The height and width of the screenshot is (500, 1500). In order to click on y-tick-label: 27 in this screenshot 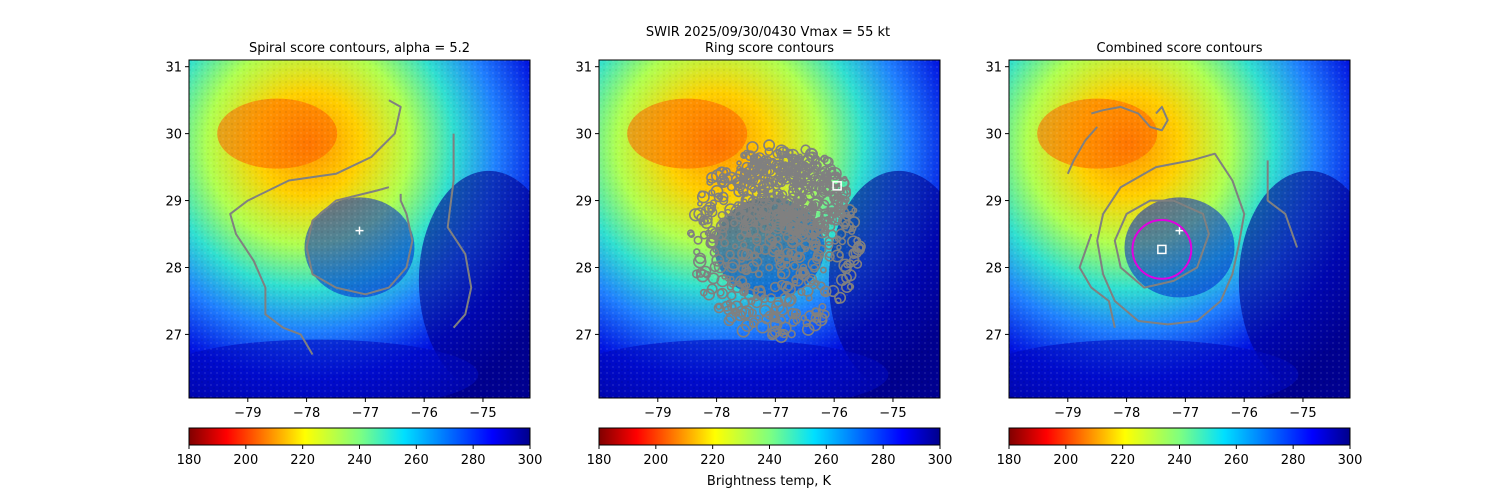, I will do `click(993, 335)`.